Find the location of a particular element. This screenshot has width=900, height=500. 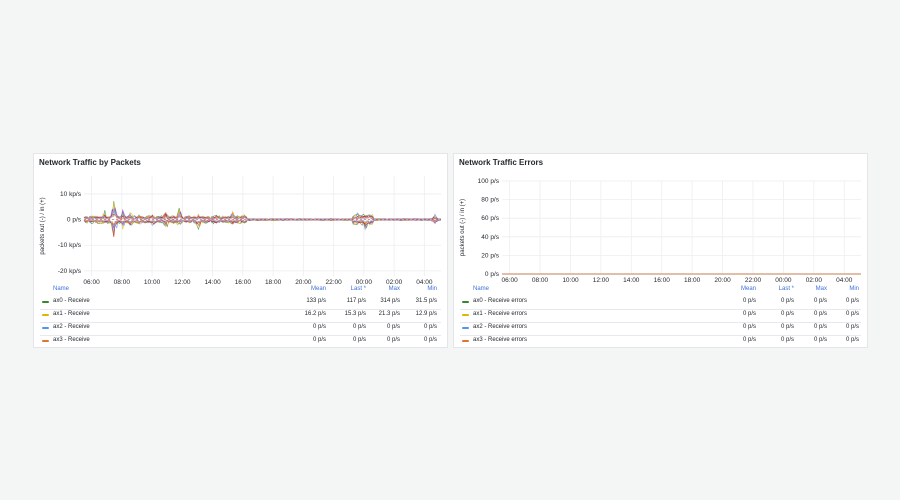

y-tick-label: 100 p/s is located at coordinates (489, 181).